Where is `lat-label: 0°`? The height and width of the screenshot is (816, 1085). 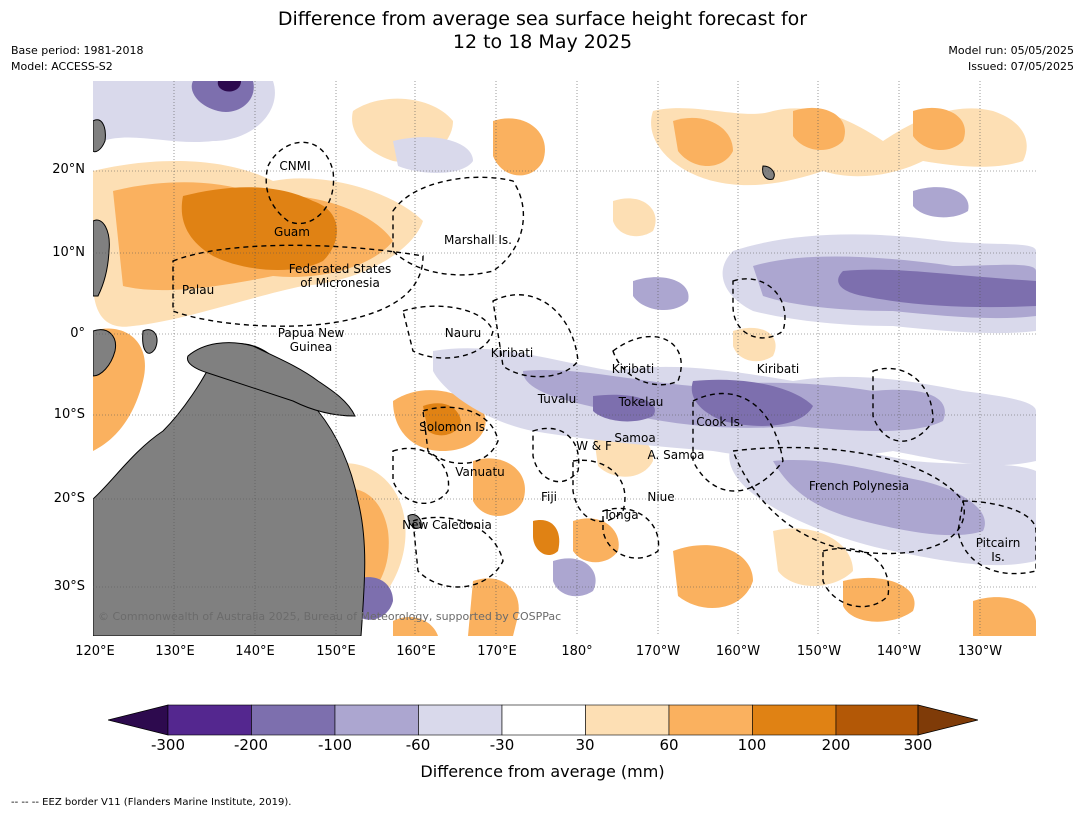 lat-label: 0° is located at coordinates (77, 333).